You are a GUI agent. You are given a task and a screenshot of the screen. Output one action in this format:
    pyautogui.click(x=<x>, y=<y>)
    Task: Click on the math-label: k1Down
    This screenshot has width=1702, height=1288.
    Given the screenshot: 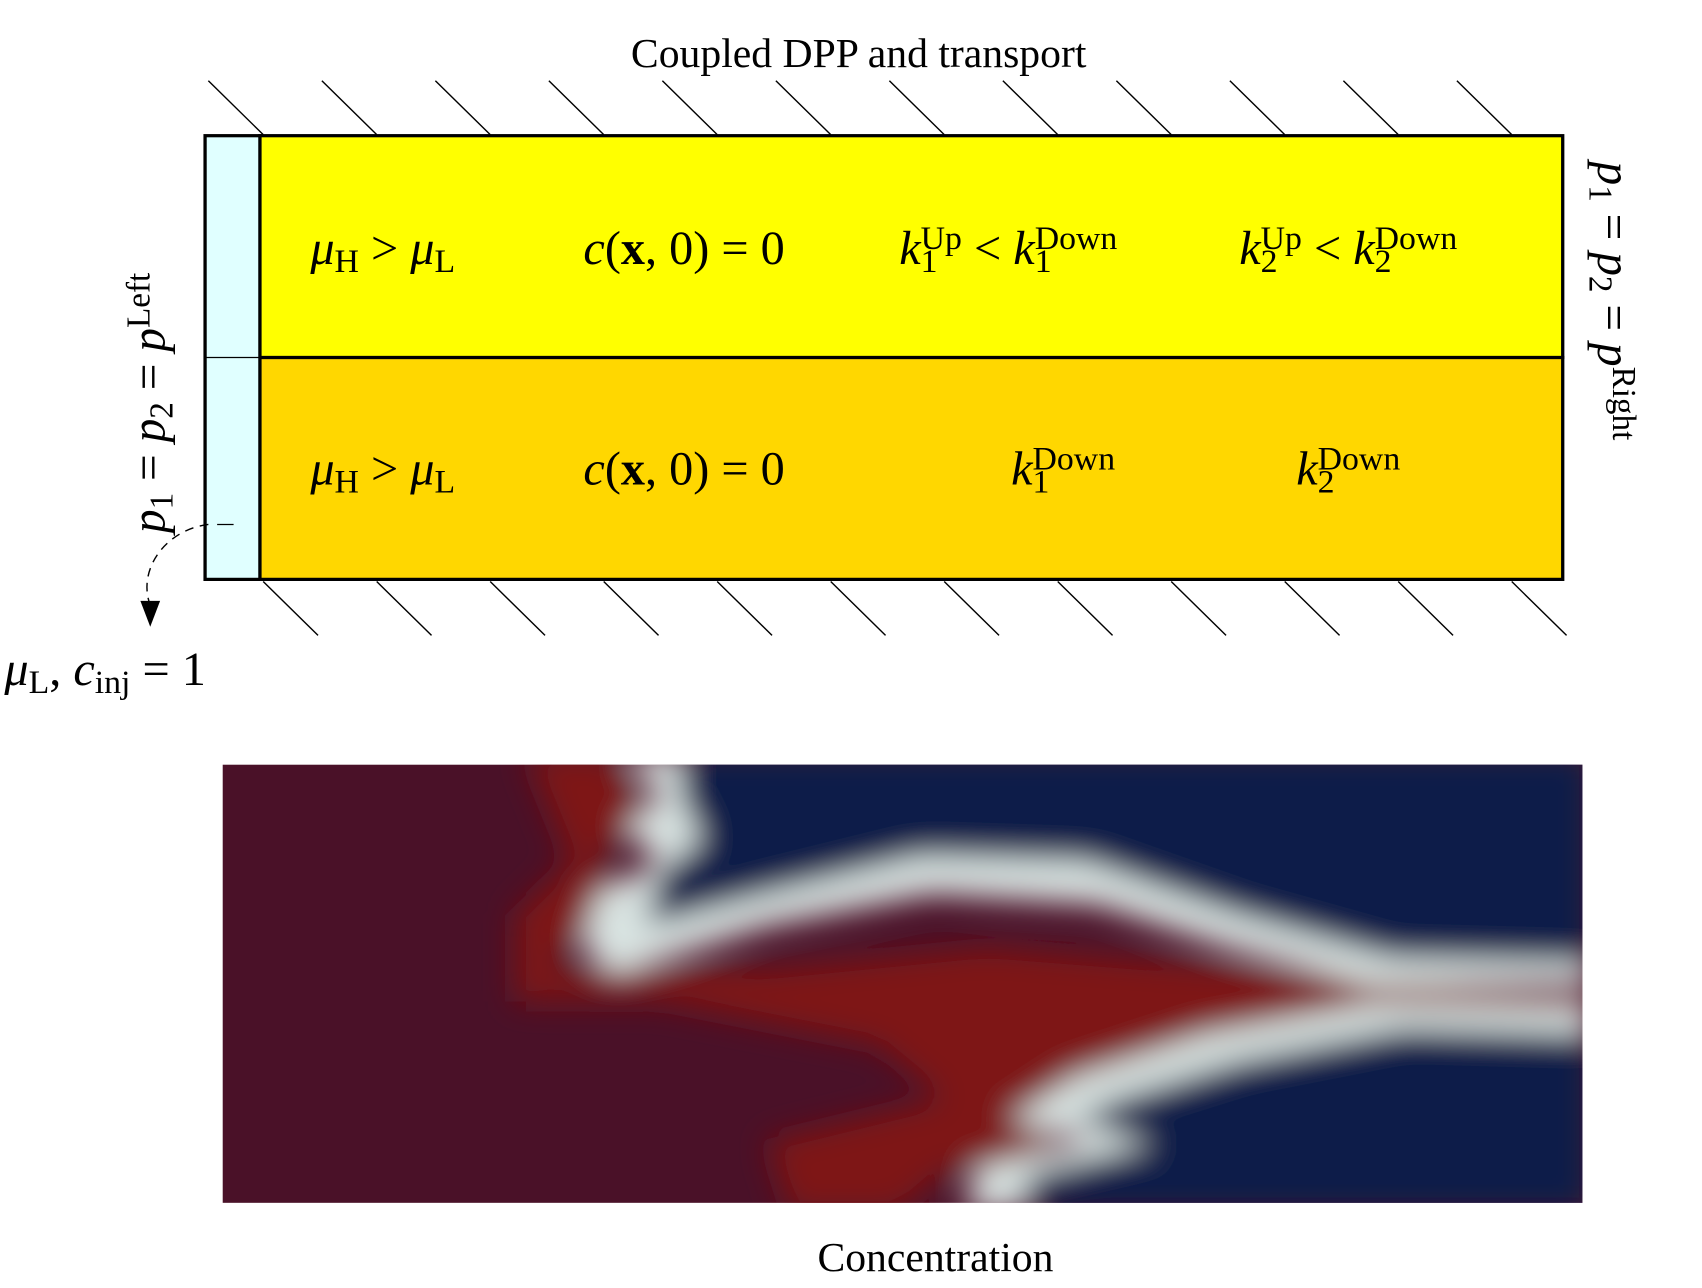 What is the action you would take?
    pyautogui.click(x=1063, y=471)
    